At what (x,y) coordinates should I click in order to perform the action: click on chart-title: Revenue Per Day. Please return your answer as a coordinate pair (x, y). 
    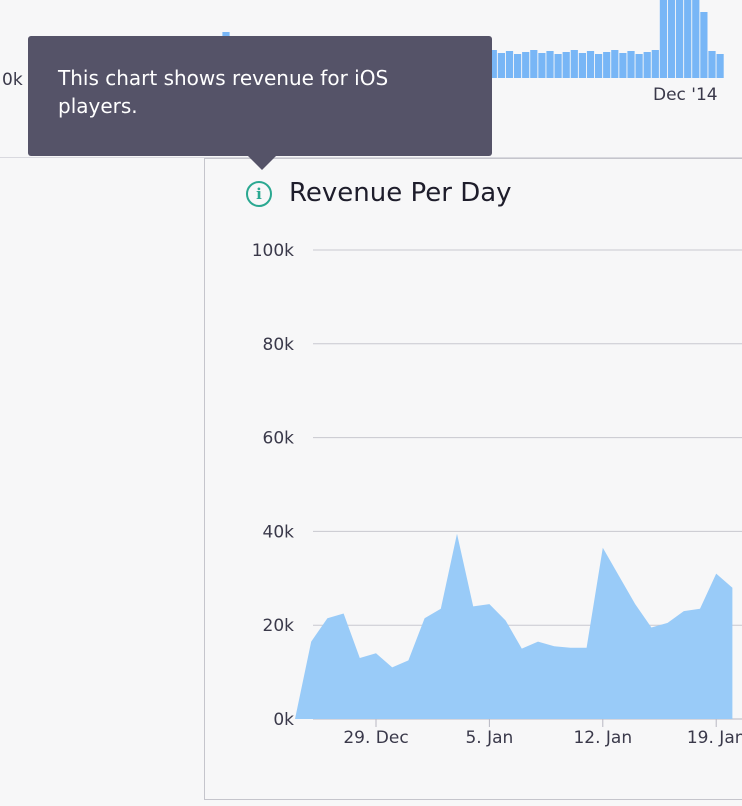
    Looking at the image, I should click on (400, 193).